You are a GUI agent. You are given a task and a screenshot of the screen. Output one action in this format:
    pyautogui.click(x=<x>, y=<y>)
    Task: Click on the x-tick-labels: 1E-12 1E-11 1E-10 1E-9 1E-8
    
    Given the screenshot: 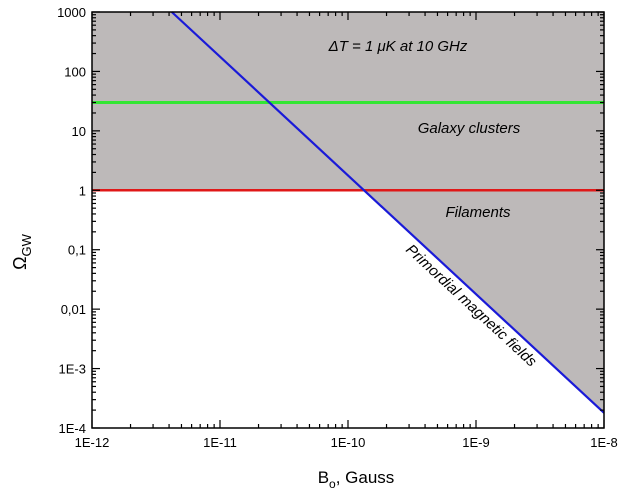 What is the action you would take?
    pyautogui.click(x=346, y=442)
    